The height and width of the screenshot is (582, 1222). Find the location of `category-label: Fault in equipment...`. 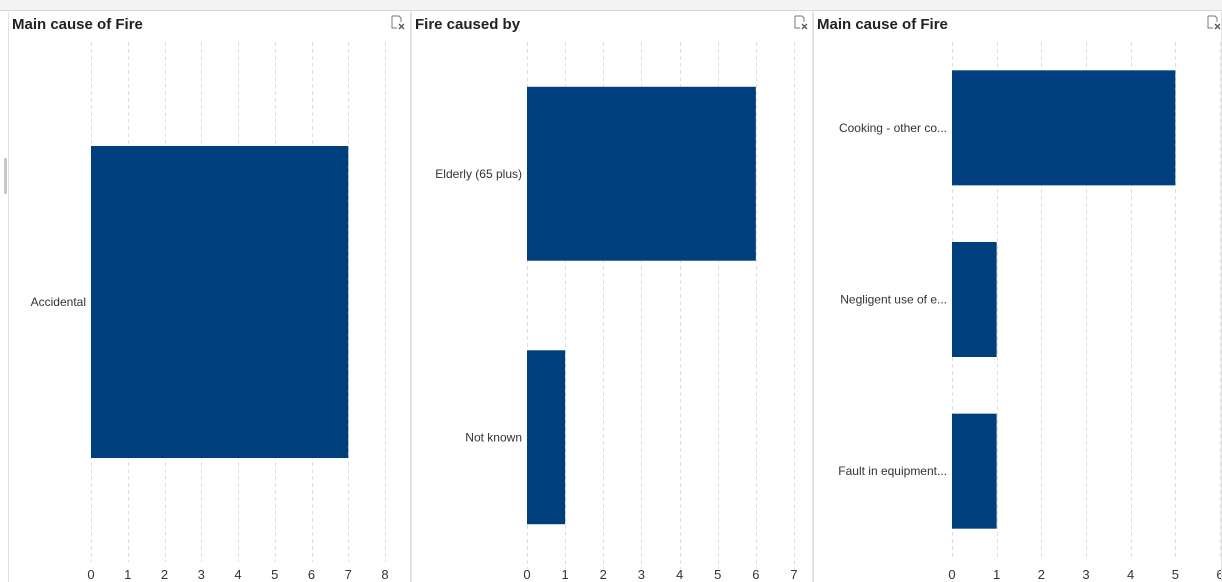

category-label: Fault in equipment... is located at coordinates (892, 471).